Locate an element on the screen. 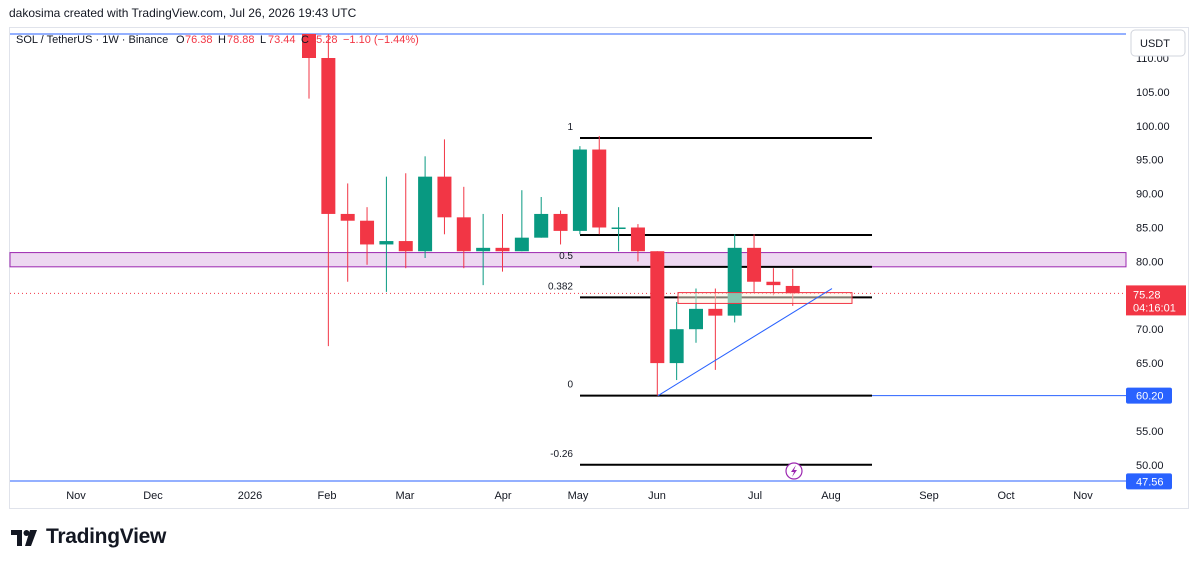 The image size is (1199, 566). level-badge is located at coordinates (1149, 481).